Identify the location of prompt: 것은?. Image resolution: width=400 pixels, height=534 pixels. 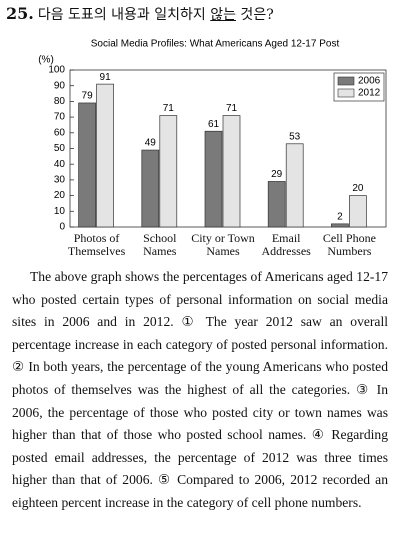
(254, 15).